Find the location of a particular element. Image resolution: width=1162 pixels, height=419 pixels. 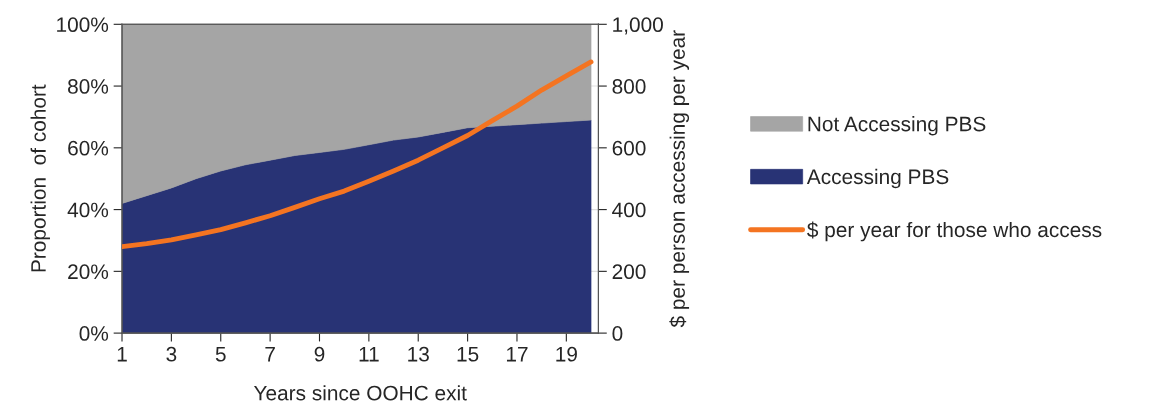

legend-label: Accessing PBS is located at coordinates (877, 178).